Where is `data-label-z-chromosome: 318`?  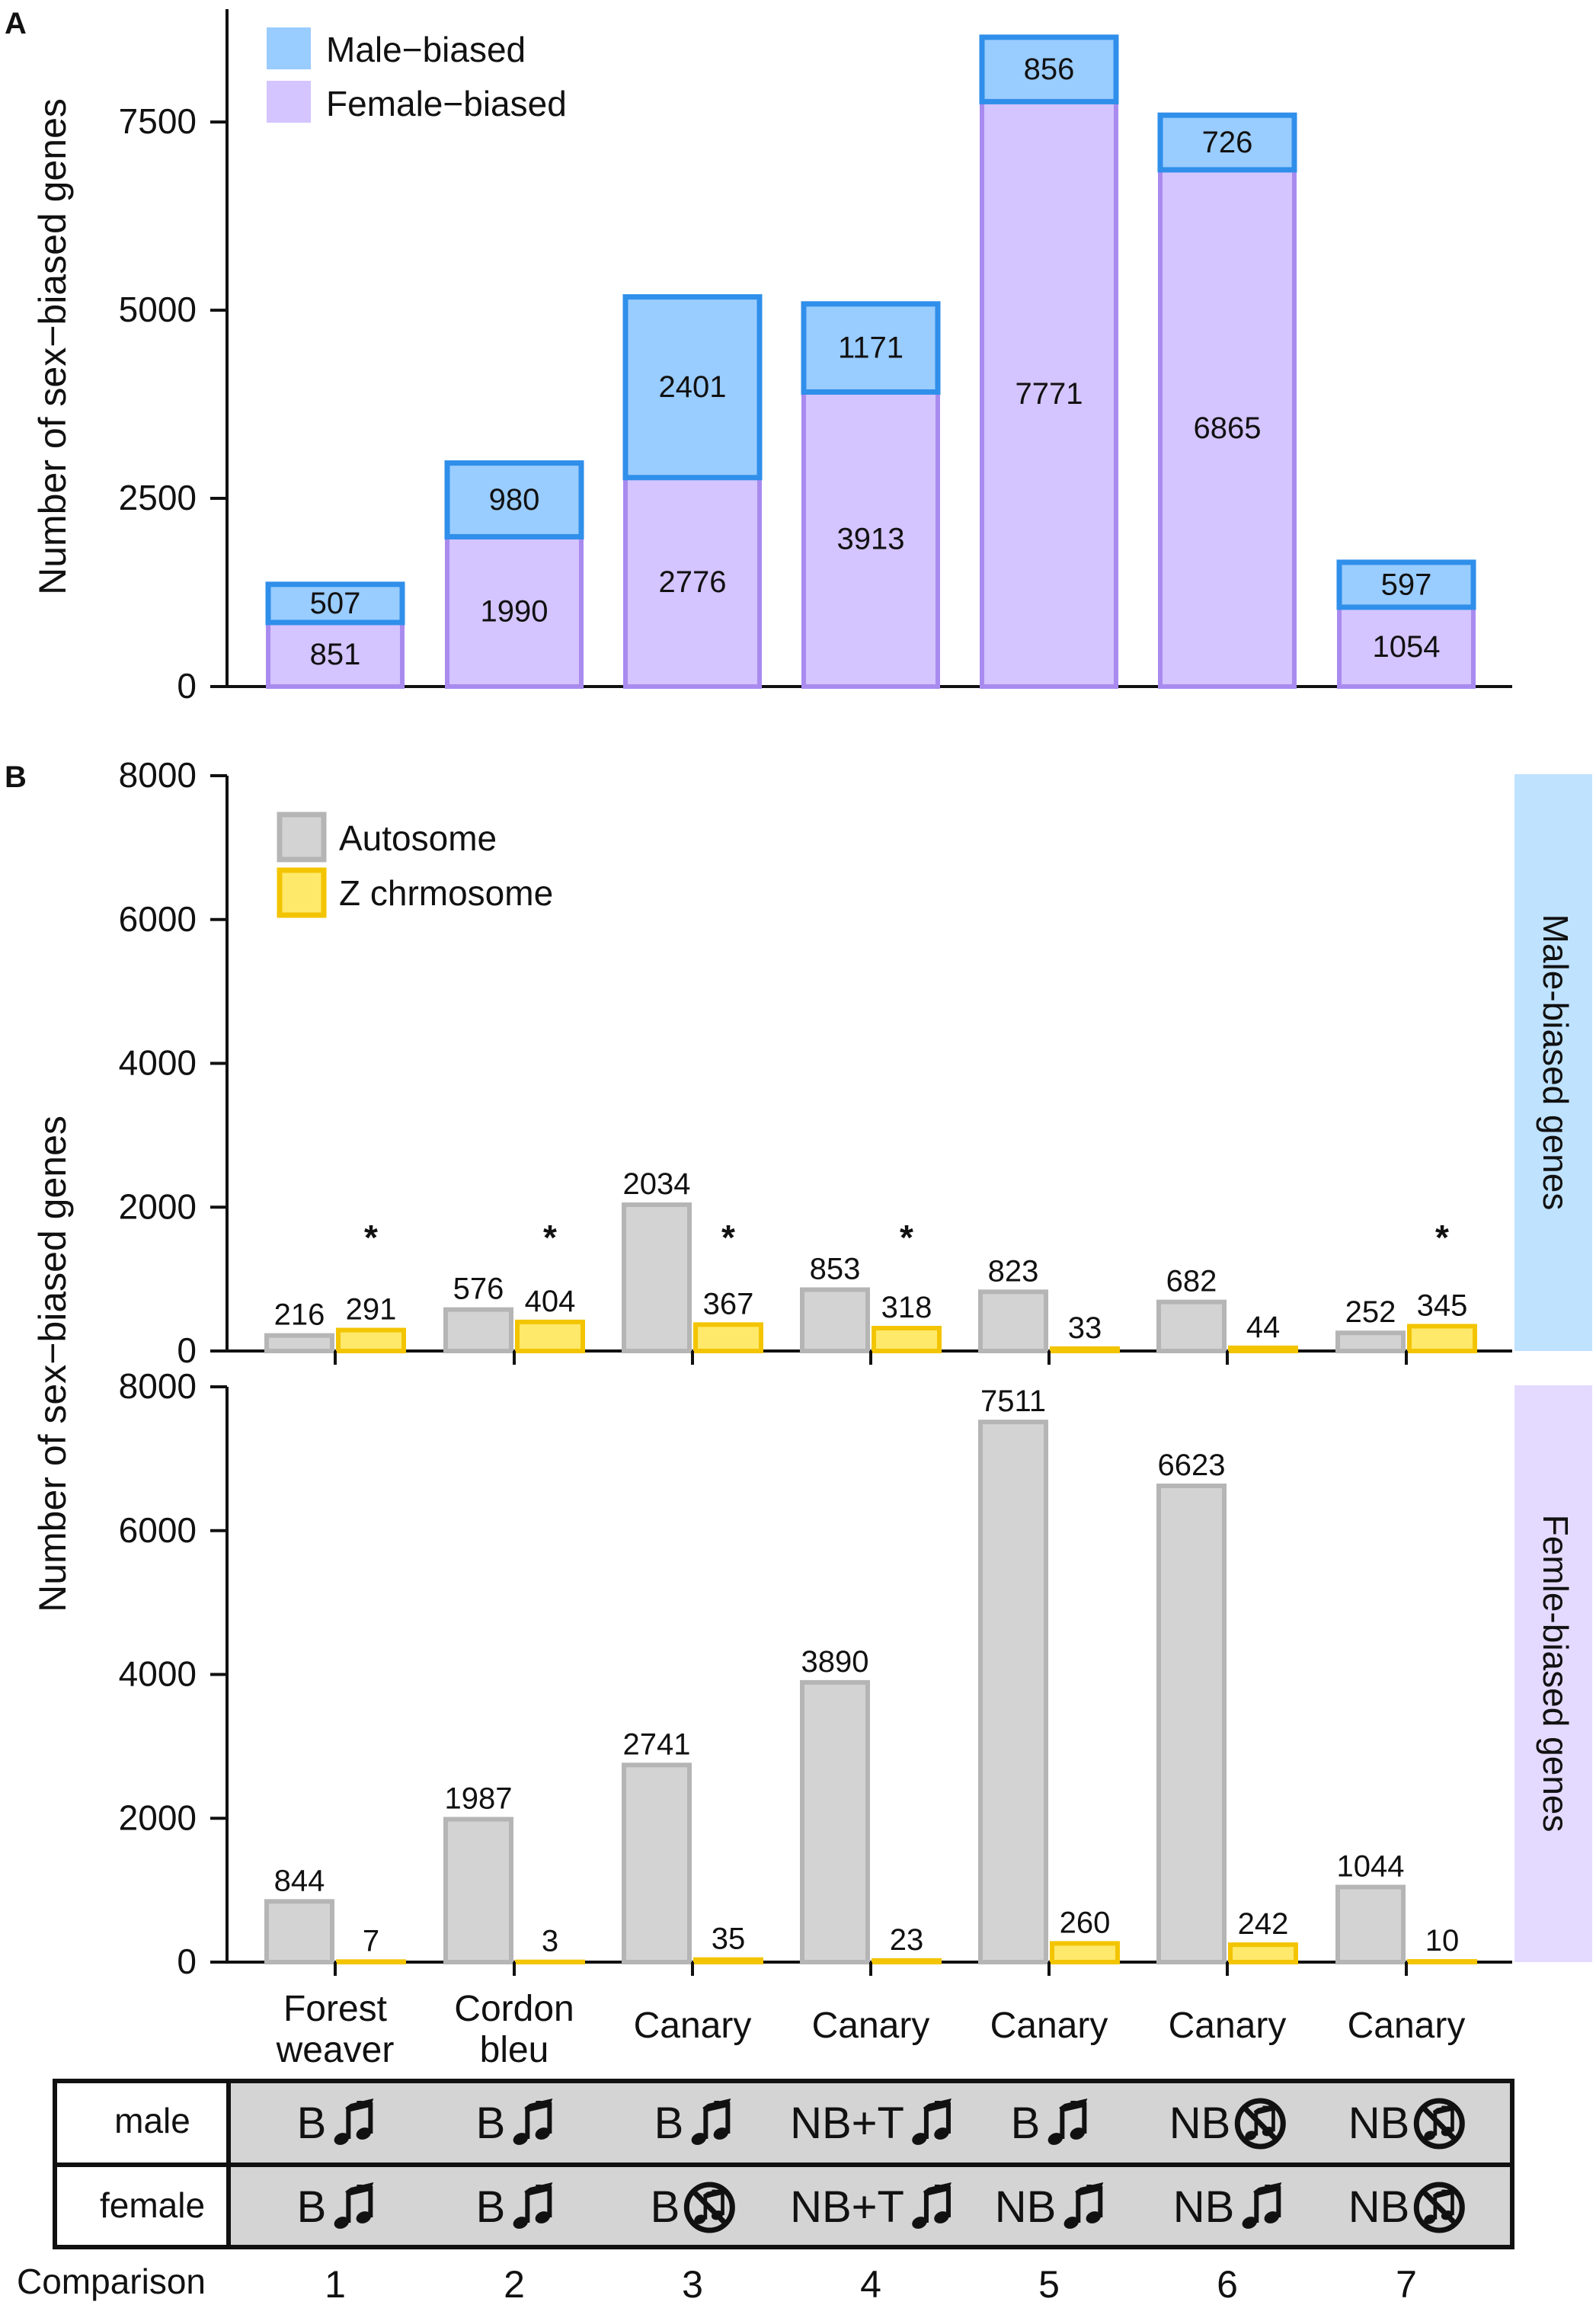 data-label-z-chromosome: 318 is located at coordinates (906, 1307).